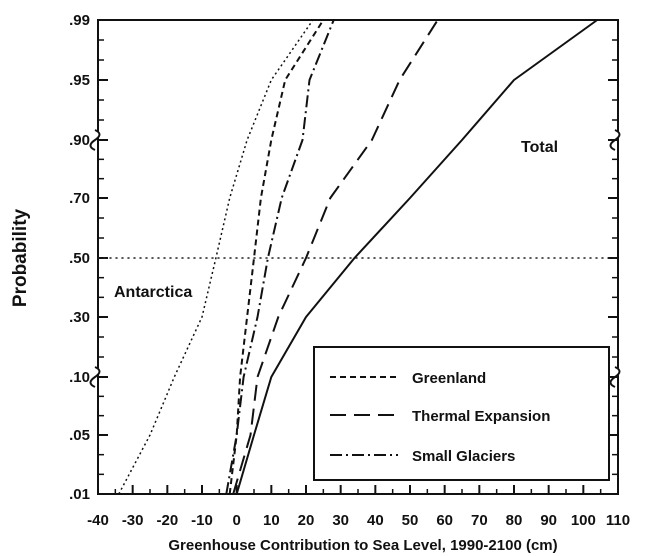  I want to click on x-tick-label: 20, so click(306, 520).